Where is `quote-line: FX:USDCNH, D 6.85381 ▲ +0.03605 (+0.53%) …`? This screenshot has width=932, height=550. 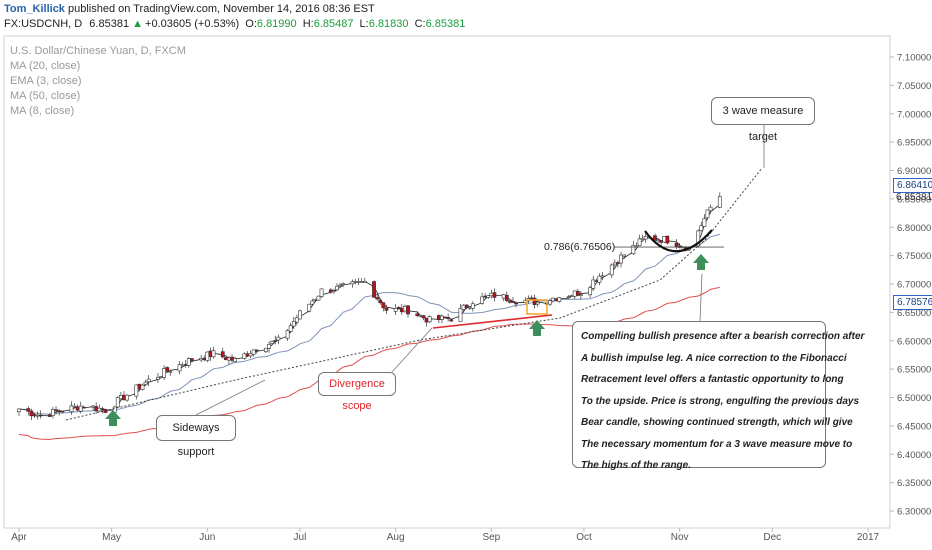 quote-line: FX:USDCNH, D 6.85381 ▲ +0.03605 (+0.53%) … is located at coordinates (236, 24).